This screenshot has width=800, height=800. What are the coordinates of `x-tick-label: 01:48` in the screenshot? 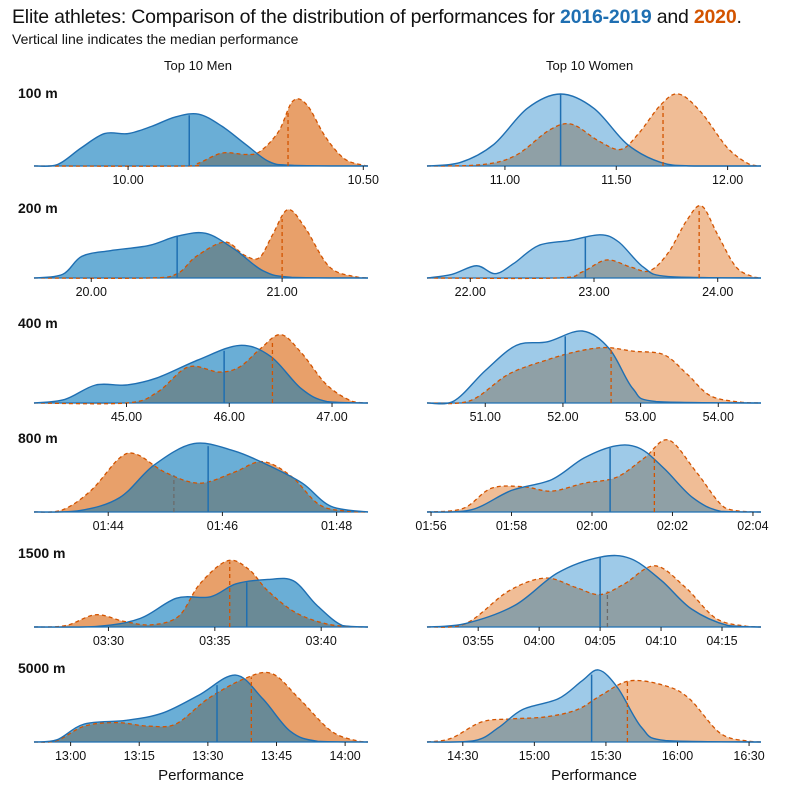 It's located at (336, 526).